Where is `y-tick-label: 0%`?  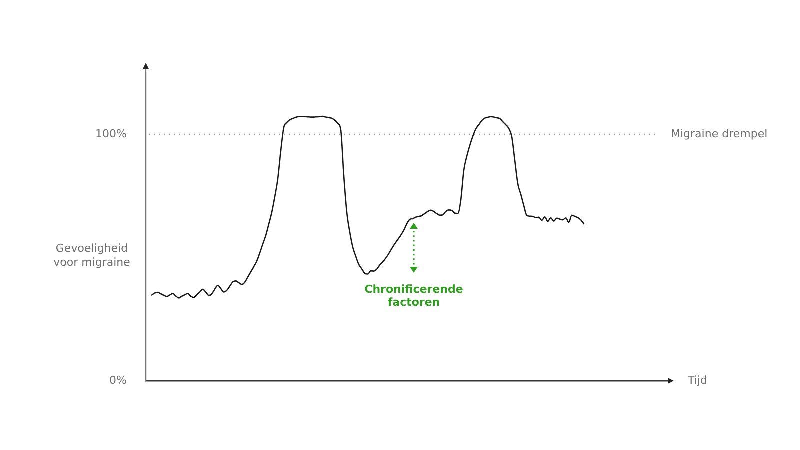
y-tick-label: 0% is located at coordinates (118, 380).